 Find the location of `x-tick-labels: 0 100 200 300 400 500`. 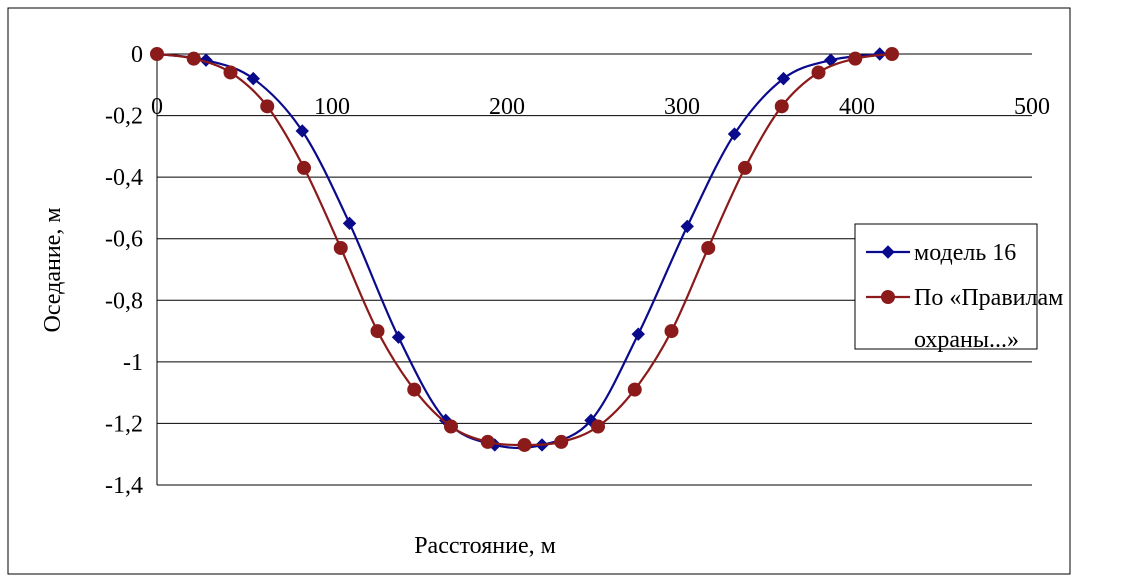

x-tick-labels: 0 100 200 300 400 500 is located at coordinates (600, 107).